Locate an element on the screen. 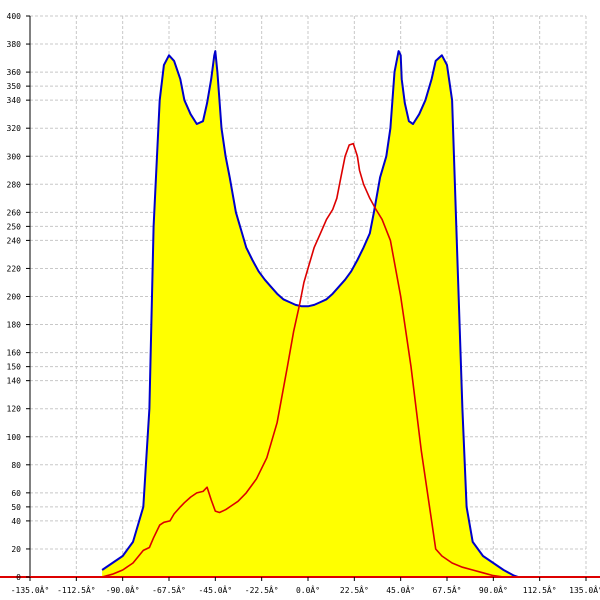 Image resolution: width=600 pixels, height=600 pixels. y-tick-label: 60 is located at coordinates (16, 493).